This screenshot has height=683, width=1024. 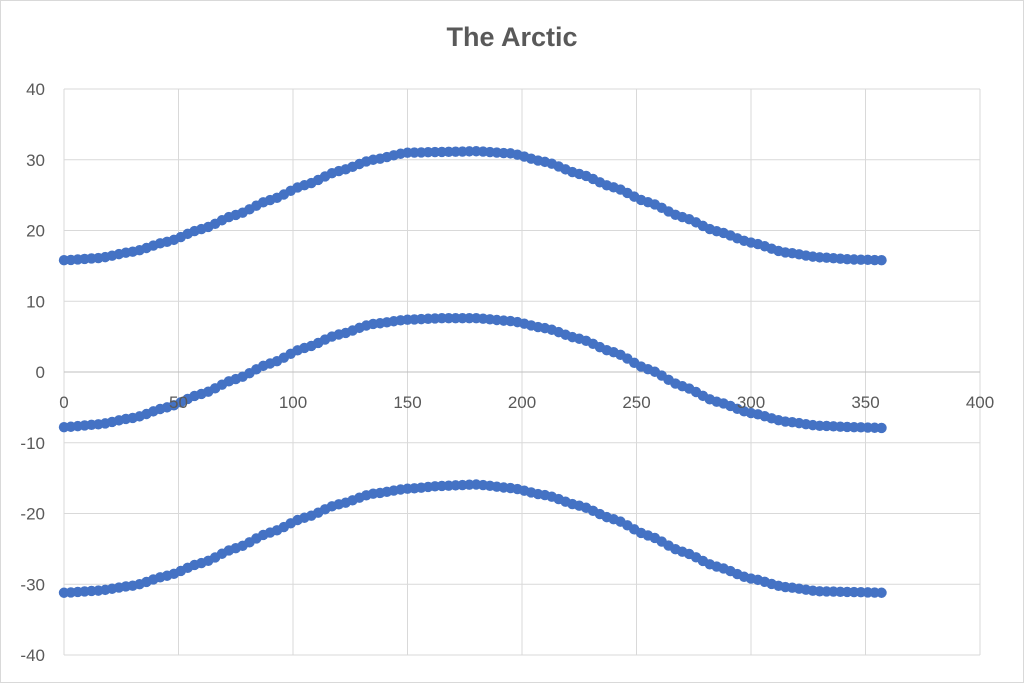 I want to click on y-tick-label: 20, so click(x=35, y=231).